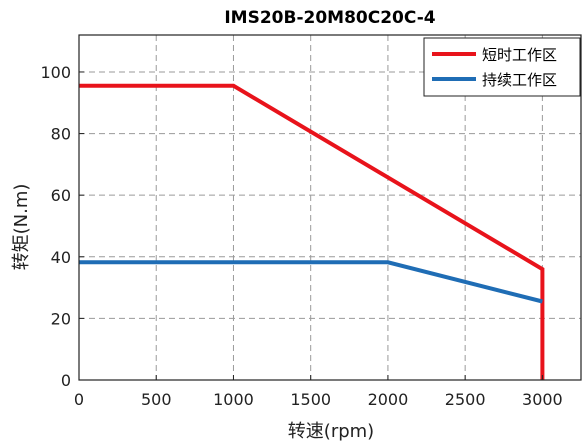 This screenshot has height=447, width=582. I want to click on y-tick-label: 100, so click(55, 72).